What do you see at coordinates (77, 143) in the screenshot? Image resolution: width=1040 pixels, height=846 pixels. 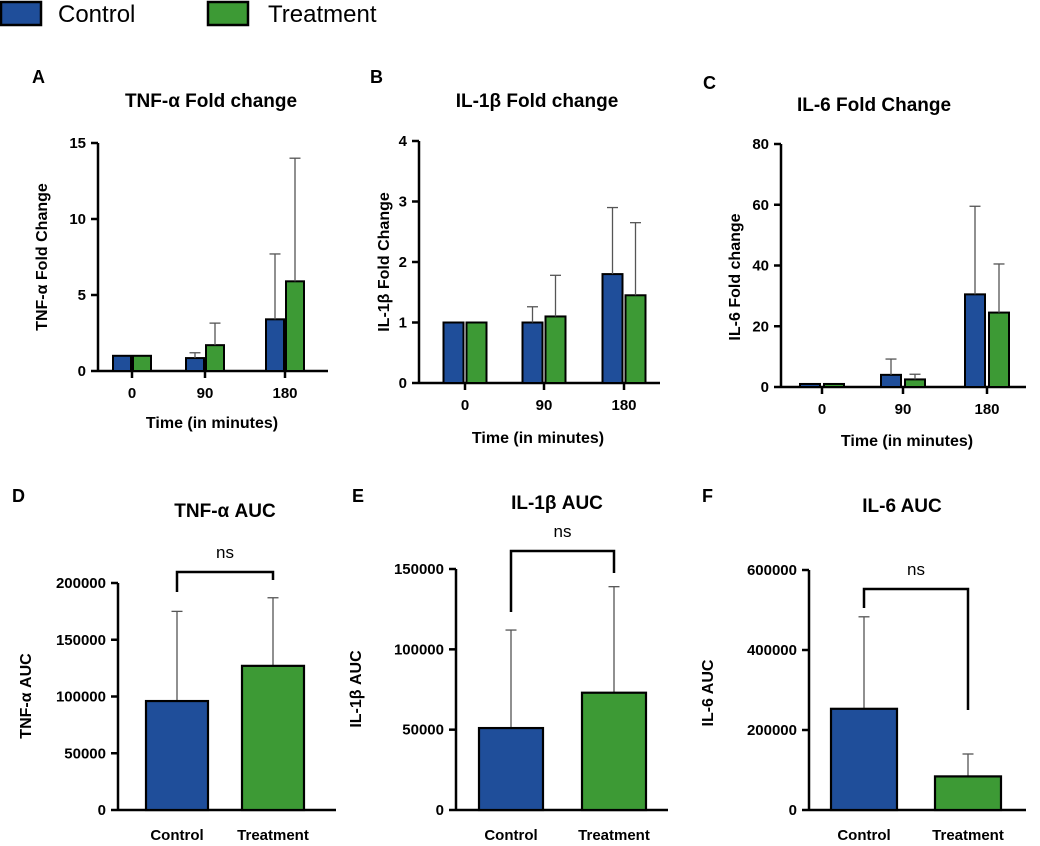 I see `y-tick-label: 15` at bounding box center [77, 143].